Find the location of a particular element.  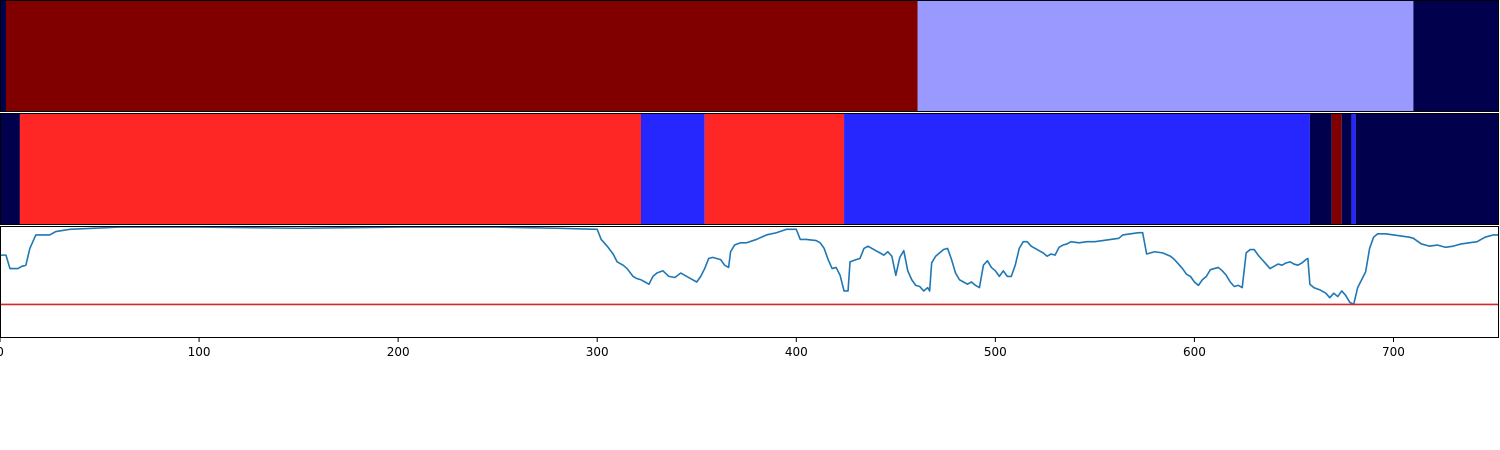

x-tick-label: 200 is located at coordinates (398, 352).